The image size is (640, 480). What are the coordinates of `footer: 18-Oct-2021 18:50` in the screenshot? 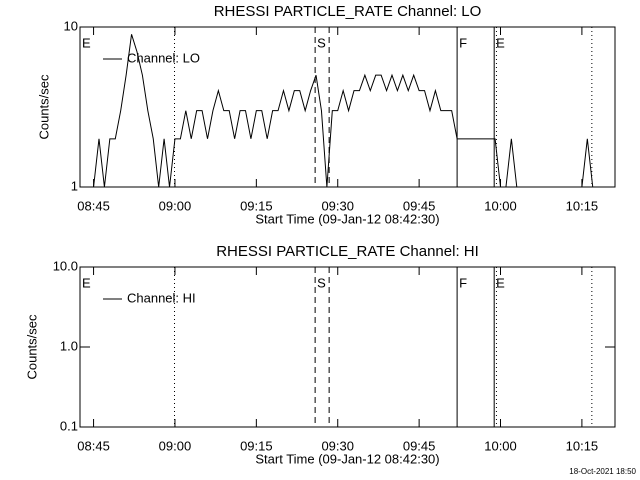 It's located at (602, 471).